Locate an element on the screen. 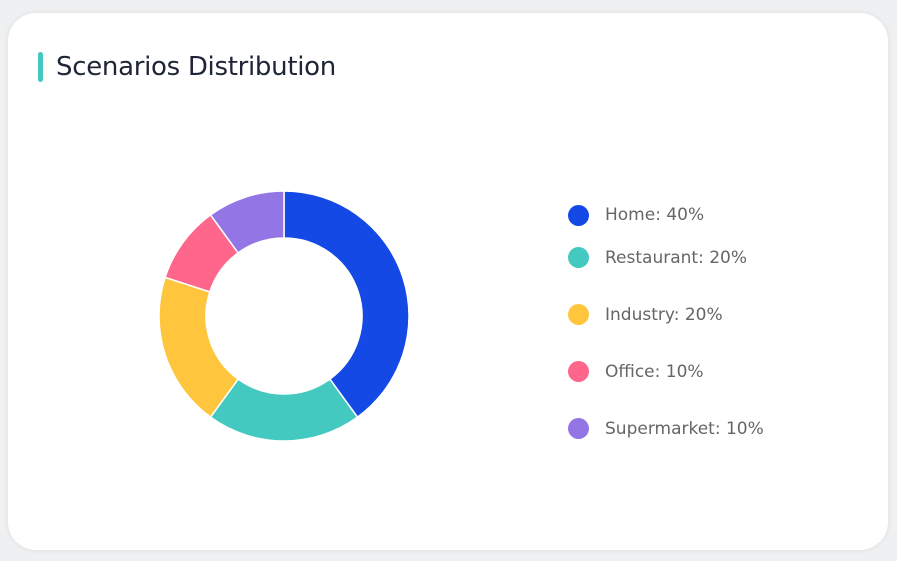 The image size is (897, 561). donut-slice-home is located at coordinates (346, 304).